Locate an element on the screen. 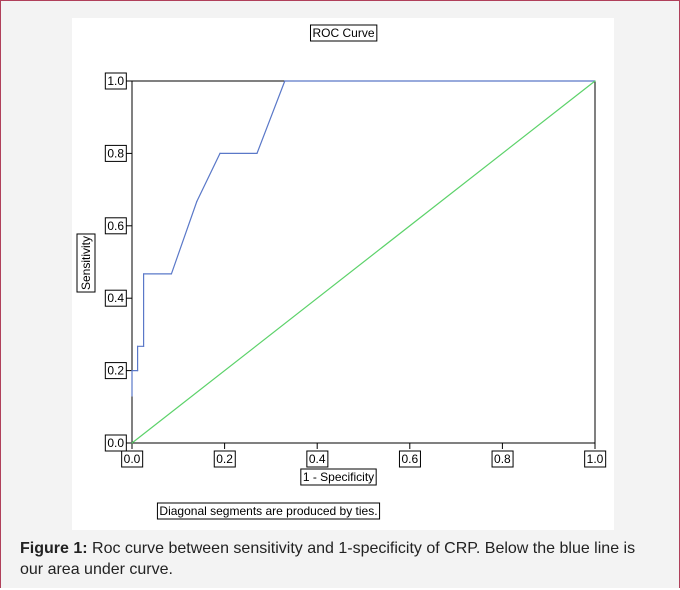  x-tick-label: 0.6 is located at coordinates (409, 459).